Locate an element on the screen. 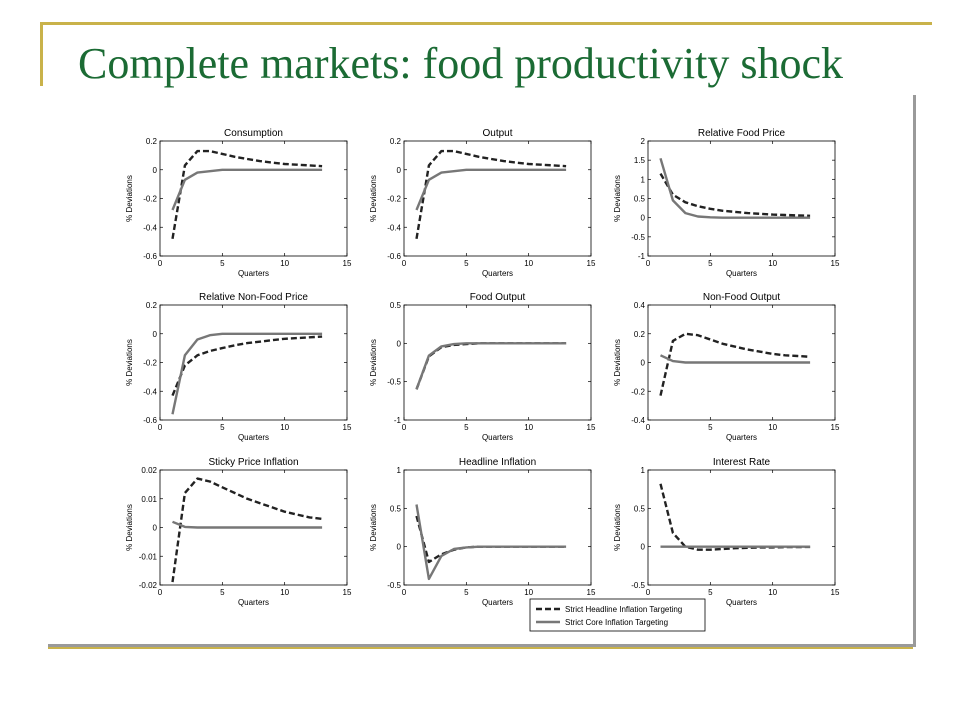  y-tick-label: 0.01 is located at coordinates (149, 499).